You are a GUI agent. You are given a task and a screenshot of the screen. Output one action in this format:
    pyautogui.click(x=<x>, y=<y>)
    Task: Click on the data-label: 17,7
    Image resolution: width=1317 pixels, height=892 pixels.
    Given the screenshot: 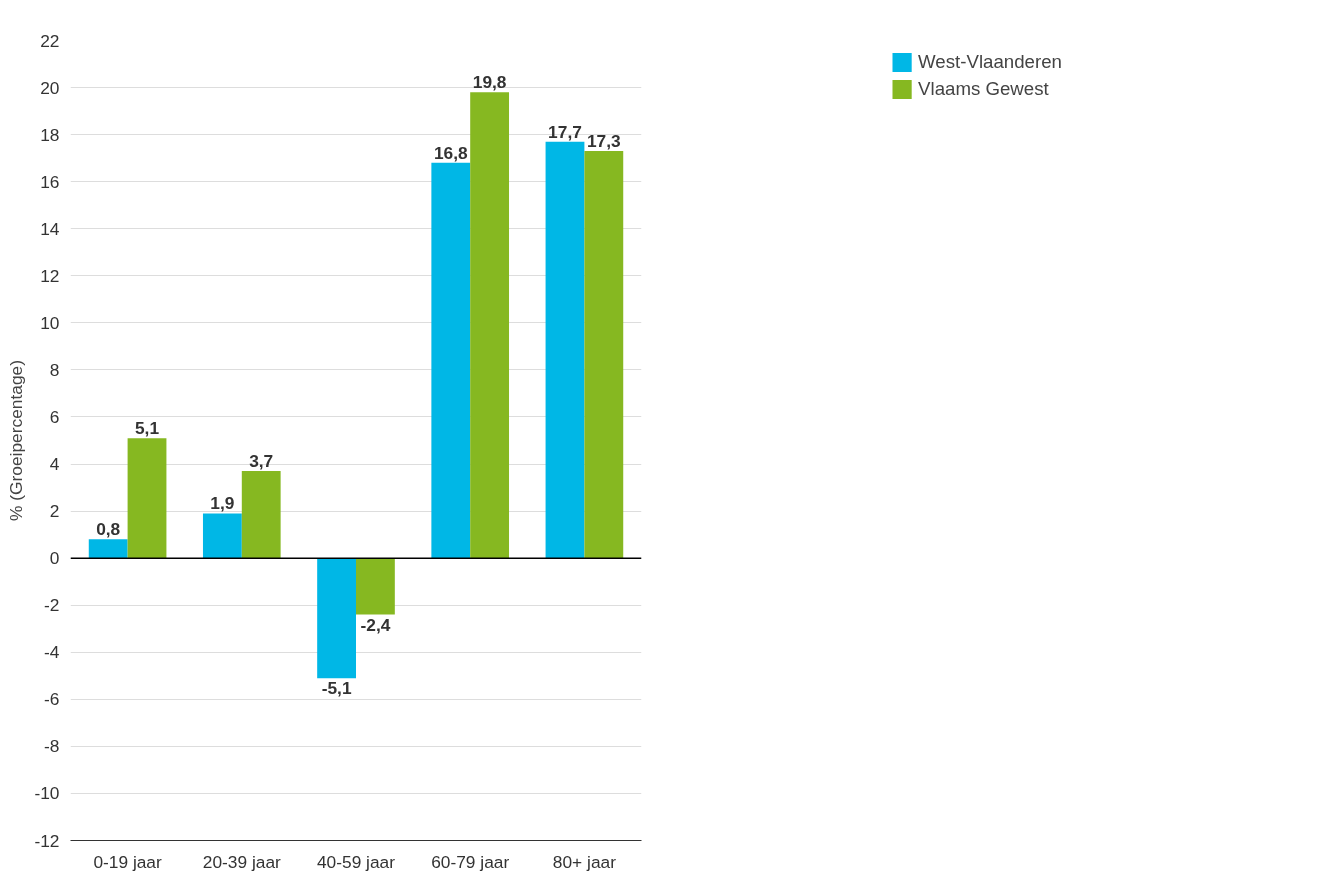 What is the action you would take?
    pyautogui.click(x=565, y=131)
    